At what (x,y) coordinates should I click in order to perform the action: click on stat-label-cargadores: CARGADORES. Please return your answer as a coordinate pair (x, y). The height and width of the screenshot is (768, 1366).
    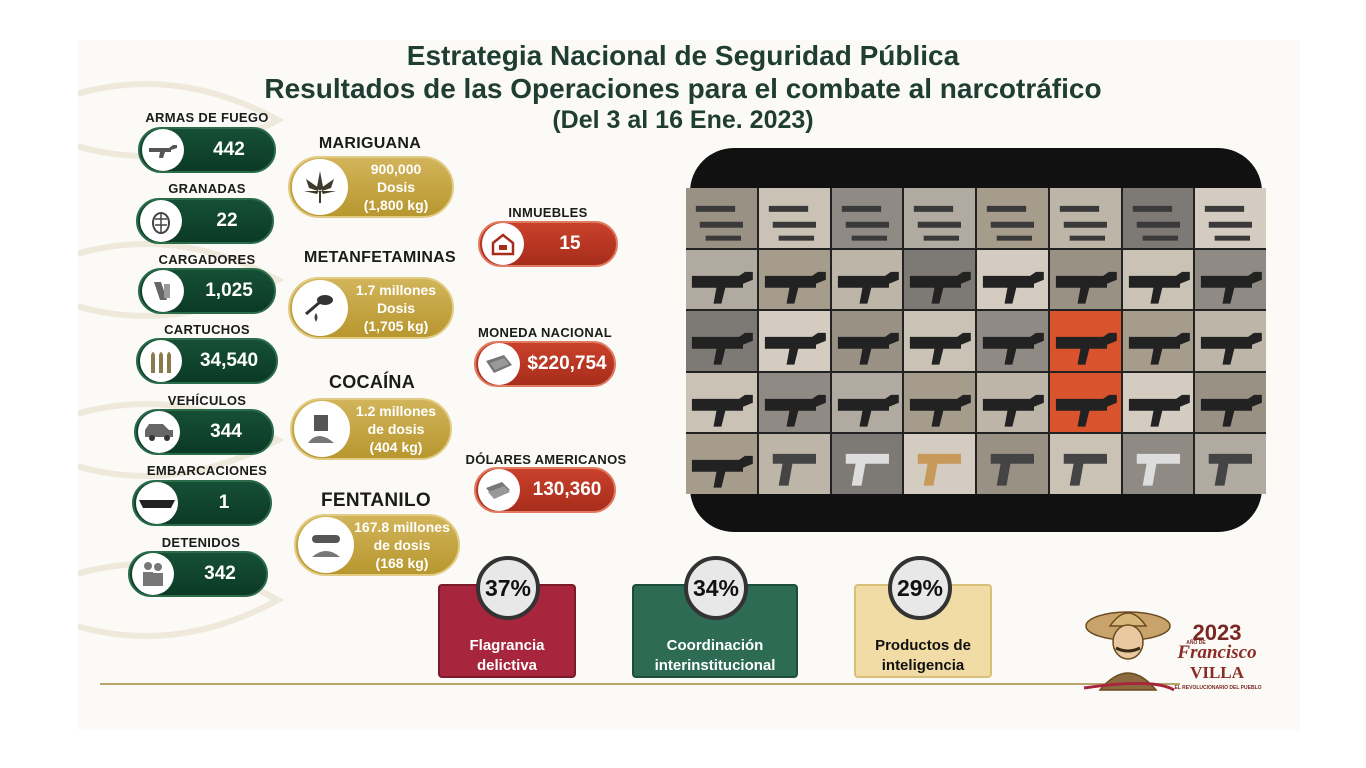
    Looking at the image, I should click on (207, 259).